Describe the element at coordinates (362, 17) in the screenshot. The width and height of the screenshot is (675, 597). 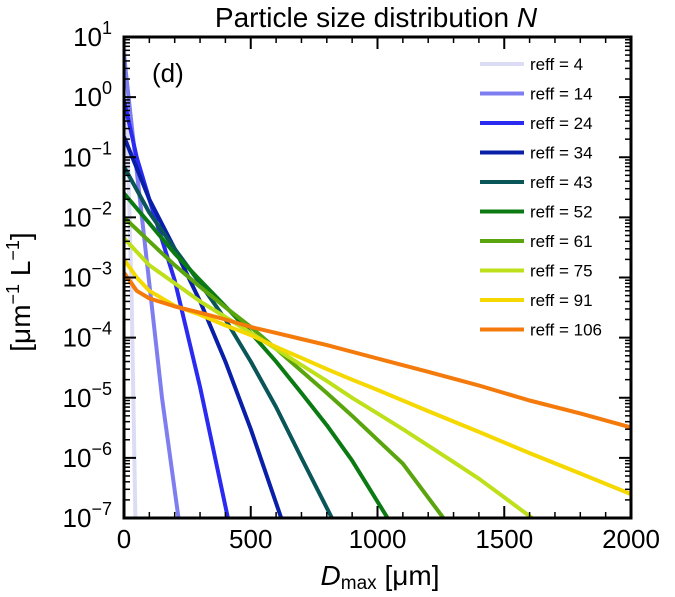
I see `chart-title-text: Particle size distribution` at that location.